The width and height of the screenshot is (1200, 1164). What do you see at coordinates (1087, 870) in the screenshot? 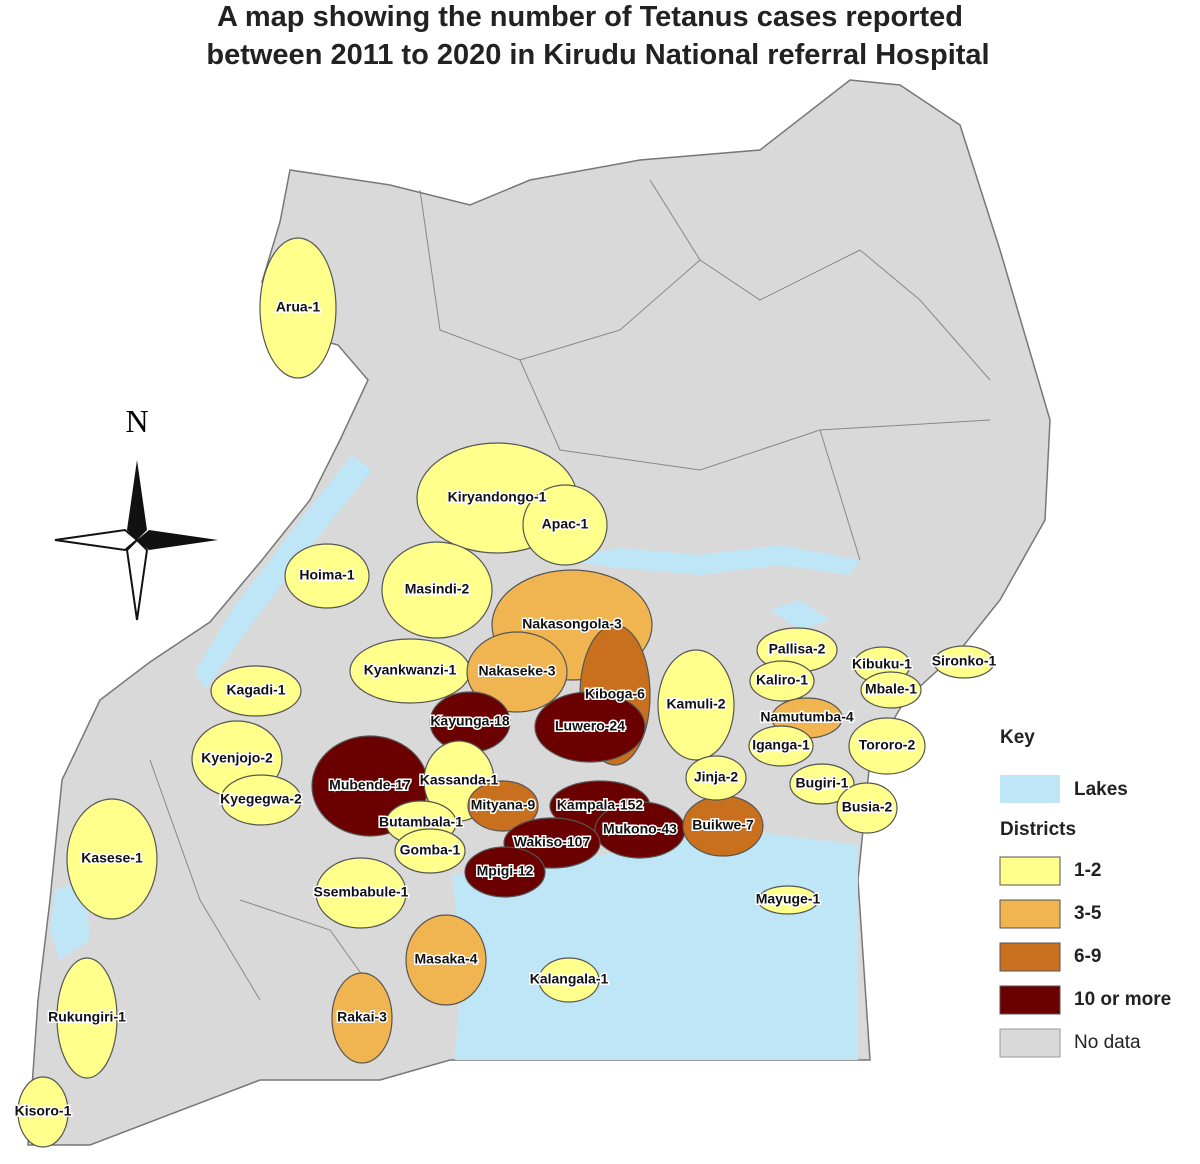
I see `legend-label: 1-2` at bounding box center [1087, 870].